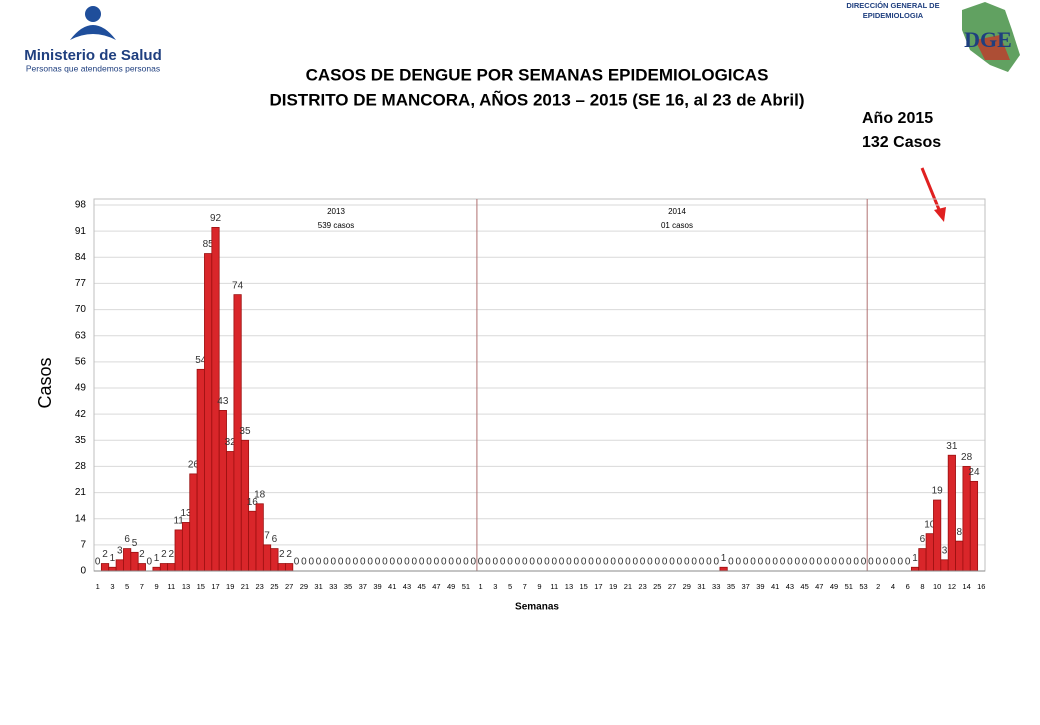 The width and height of the screenshot is (1040, 725). What do you see at coordinates (849, 586) in the screenshot?
I see `x-tick-label: 51` at bounding box center [849, 586].